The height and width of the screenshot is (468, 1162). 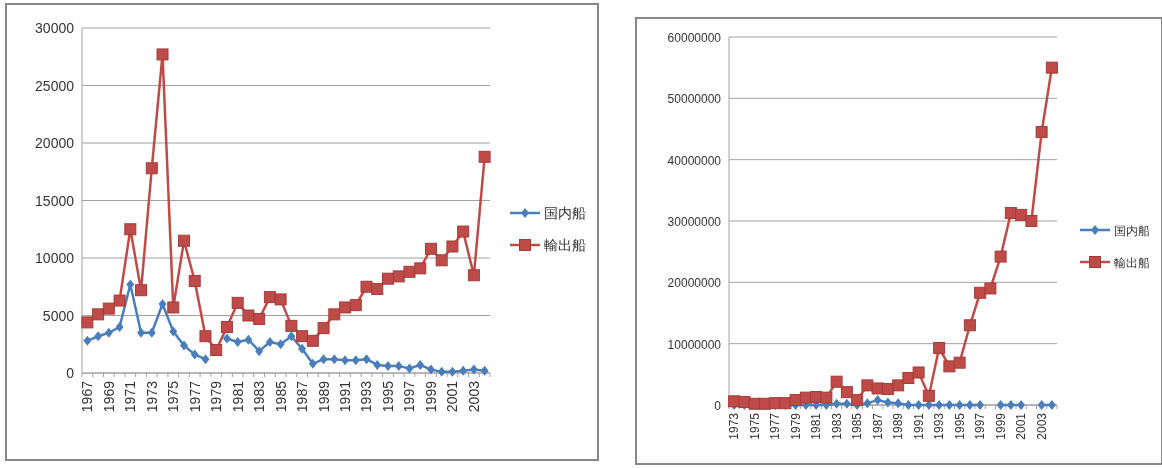 What do you see at coordinates (55, 200) in the screenshot?
I see `y-tick-label: 15000` at bounding box center [55, 200].